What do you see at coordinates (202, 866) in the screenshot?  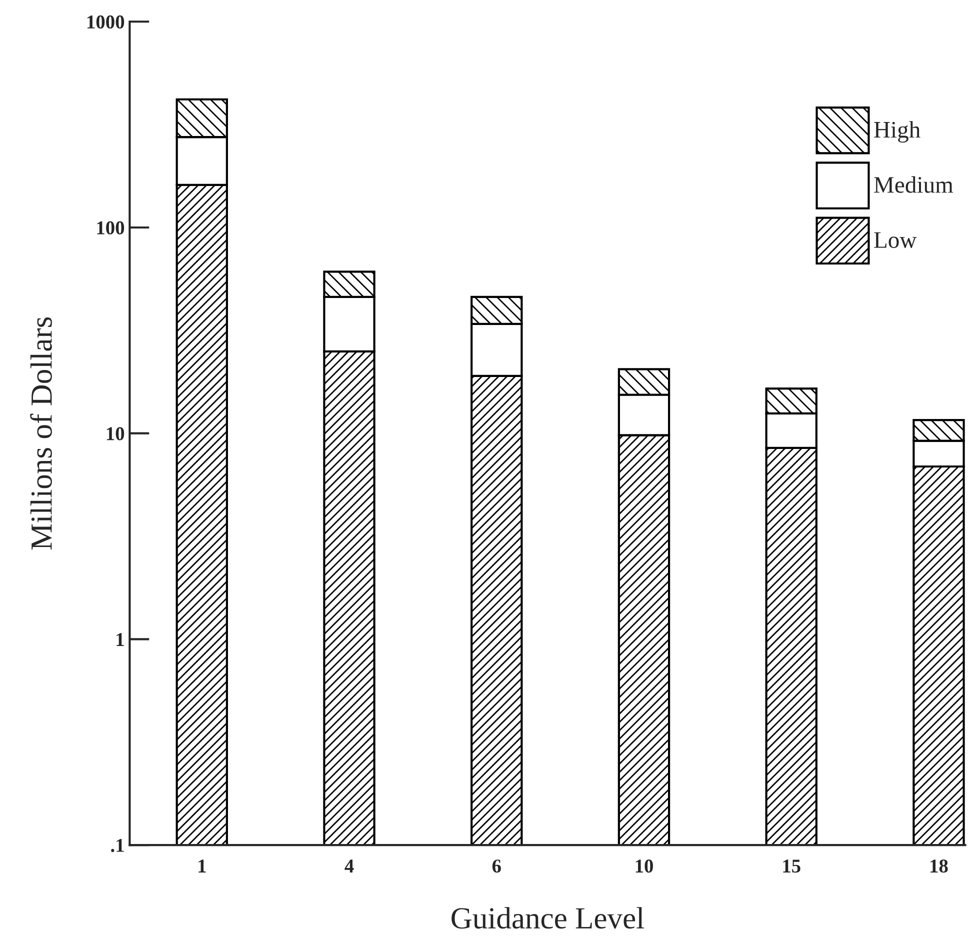 I see `x-tick-label: 1` at bounding box center [202, 866].